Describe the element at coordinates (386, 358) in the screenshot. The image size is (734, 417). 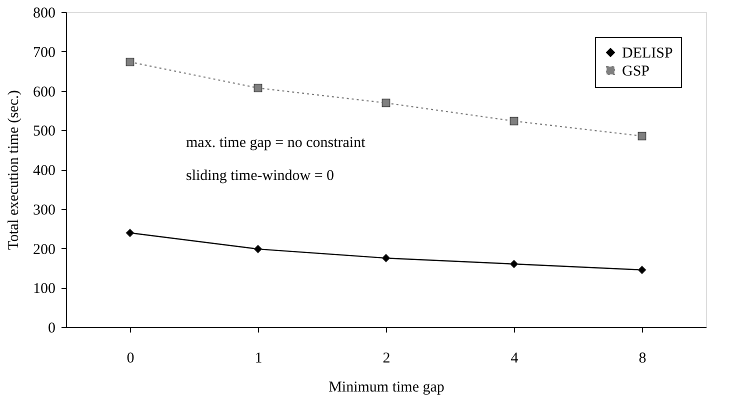
I see `x-tick-label: 2` at that location.